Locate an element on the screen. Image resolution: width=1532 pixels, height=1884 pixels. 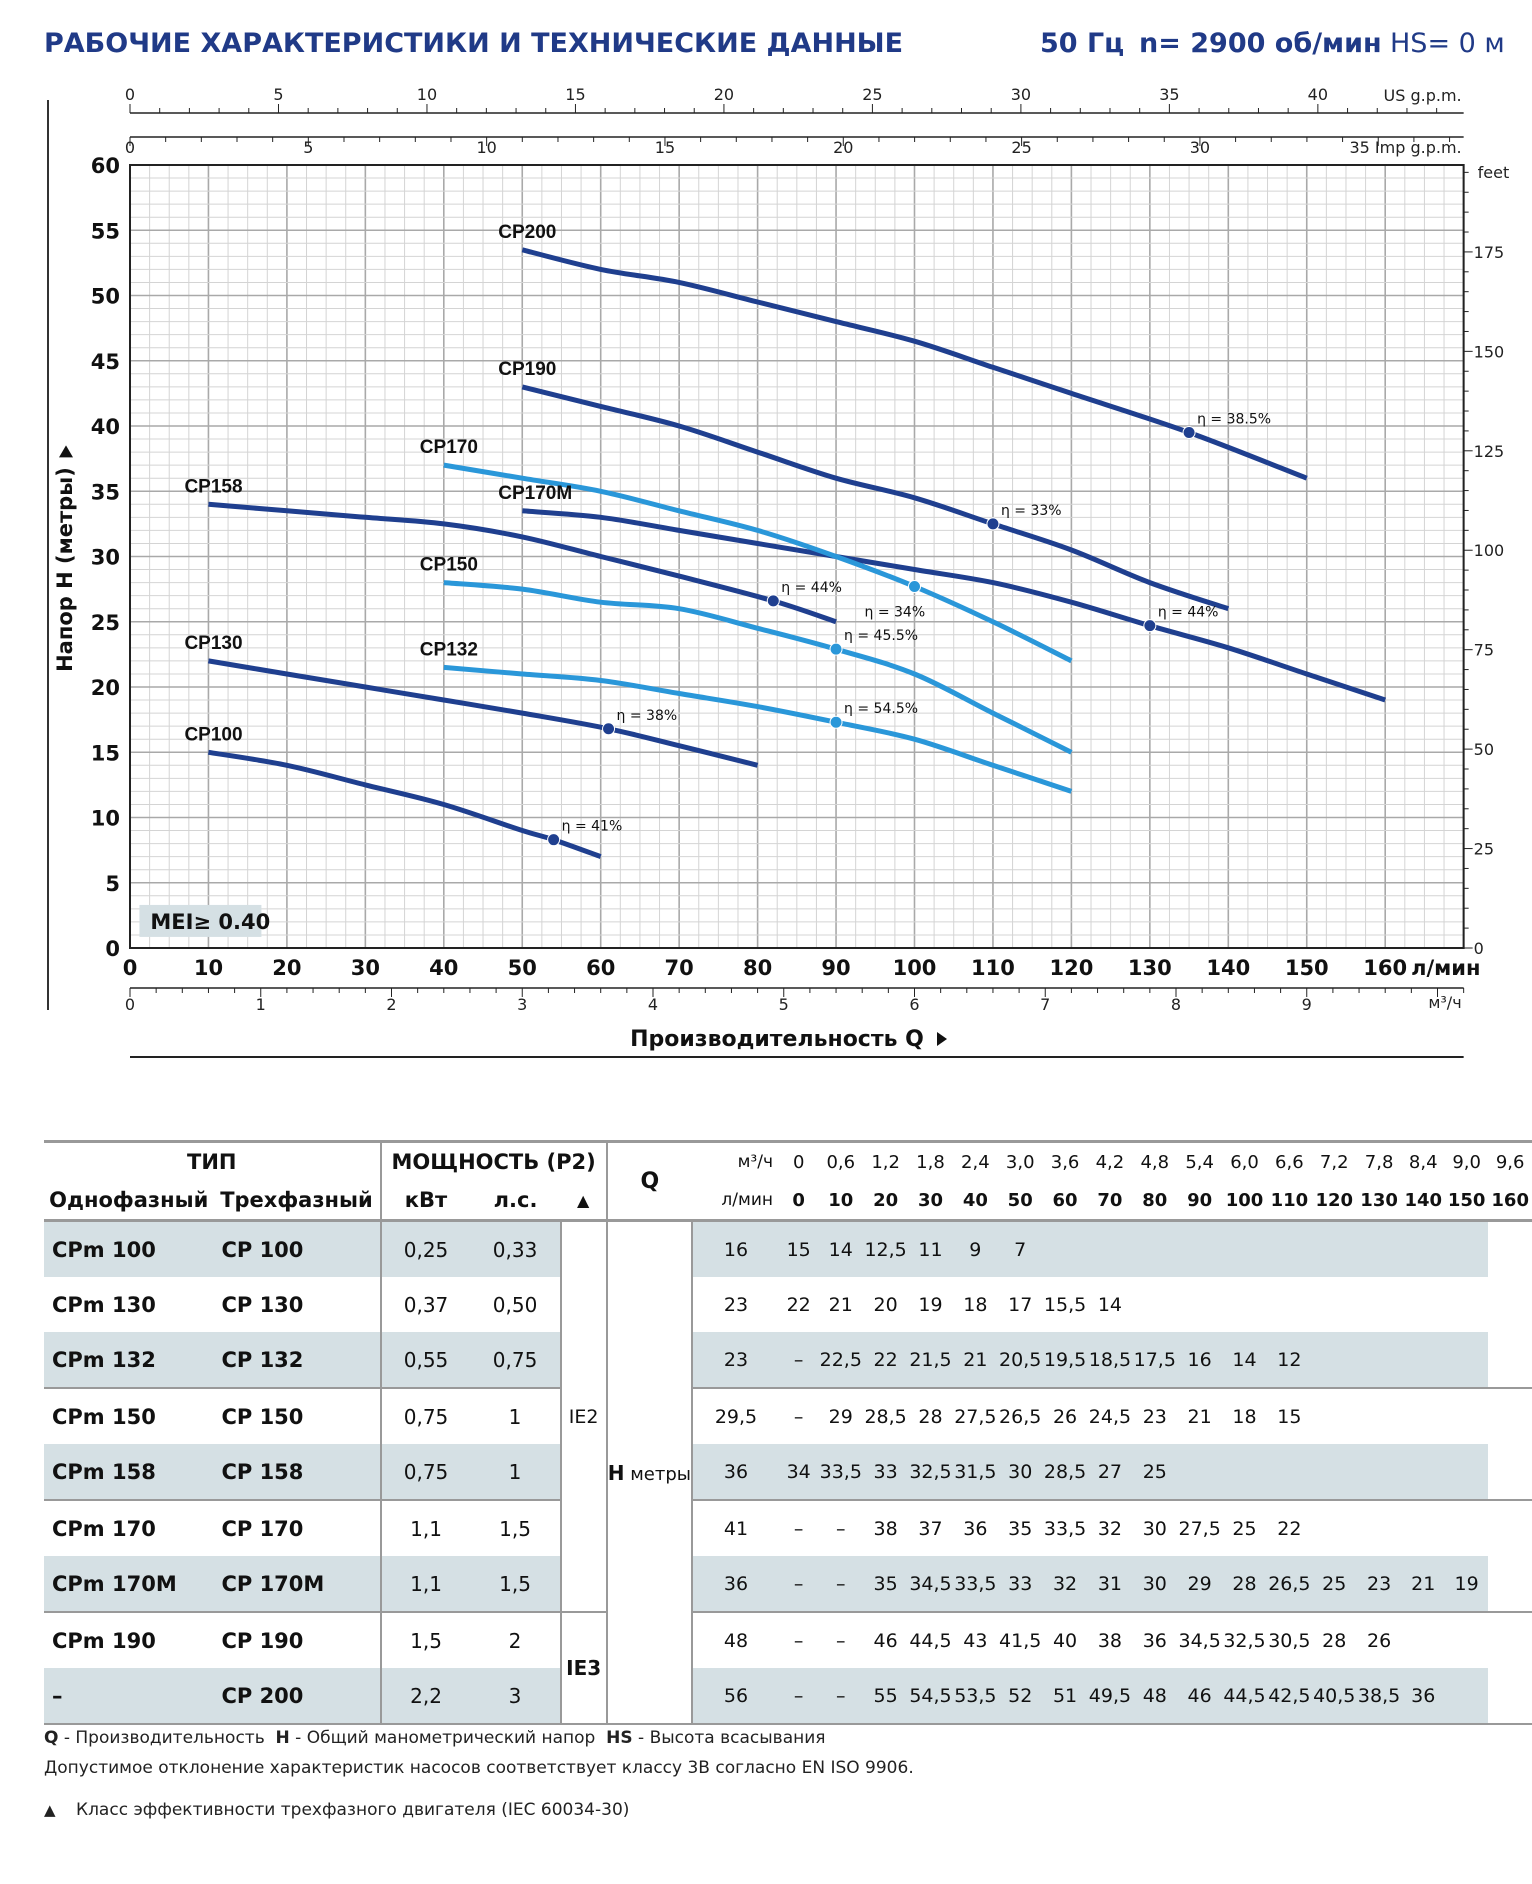
power-hp: 3 is located at coordinates (515, 1696).